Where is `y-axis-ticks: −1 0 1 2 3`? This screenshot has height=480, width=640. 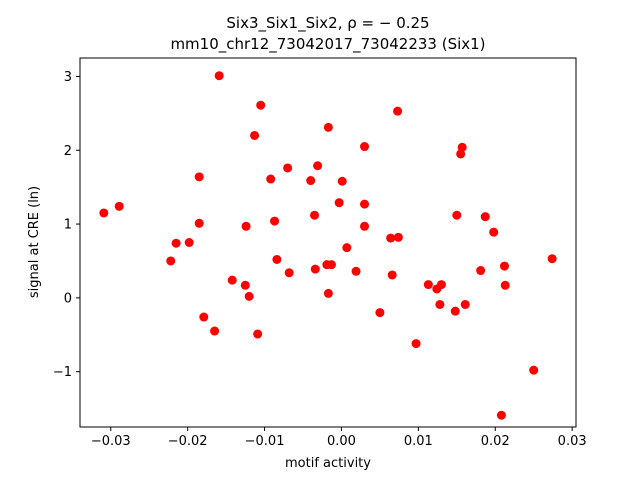 y-axis-ticks: −1 0 1 2 3 is located at coordinates (66, 225).